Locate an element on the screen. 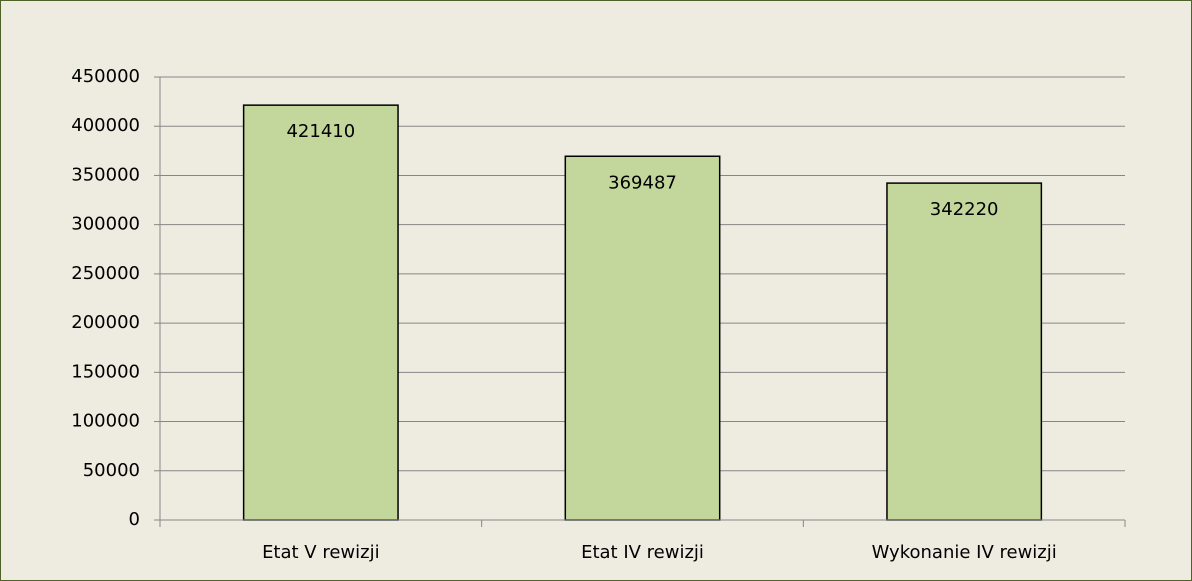 This screenshot has height=581, width=1192. data-label: 369487 is located at coordinates (642, 182).